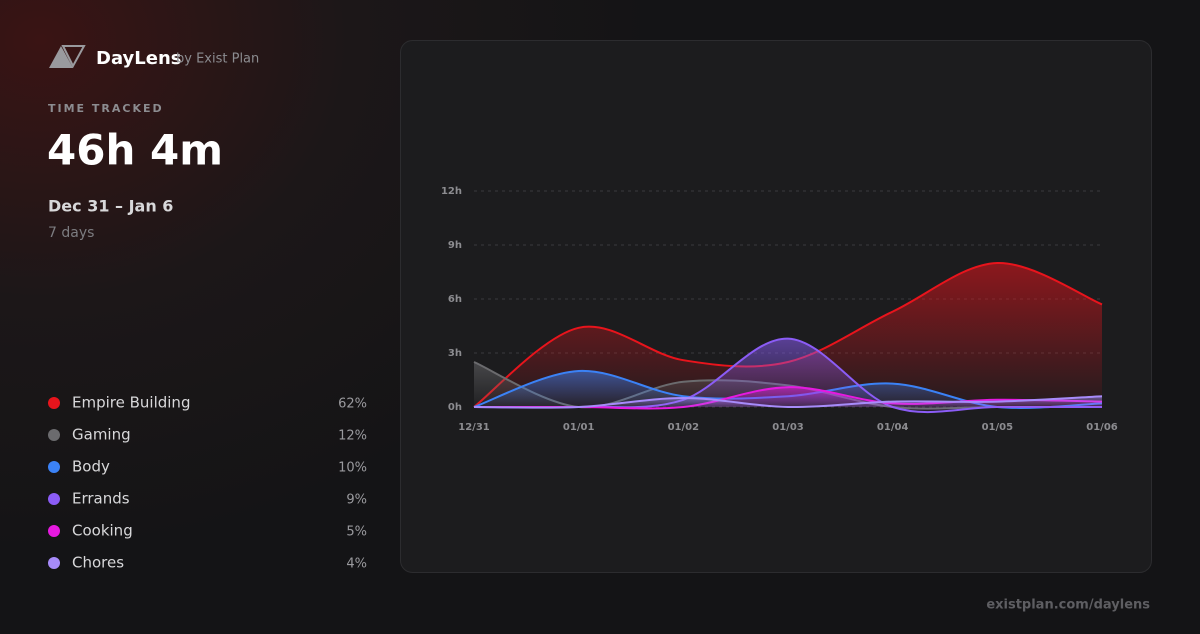 The height and width of the screenshot is (634, 1200). I want to click on y-tick-label: 0h, so click(455, 407).